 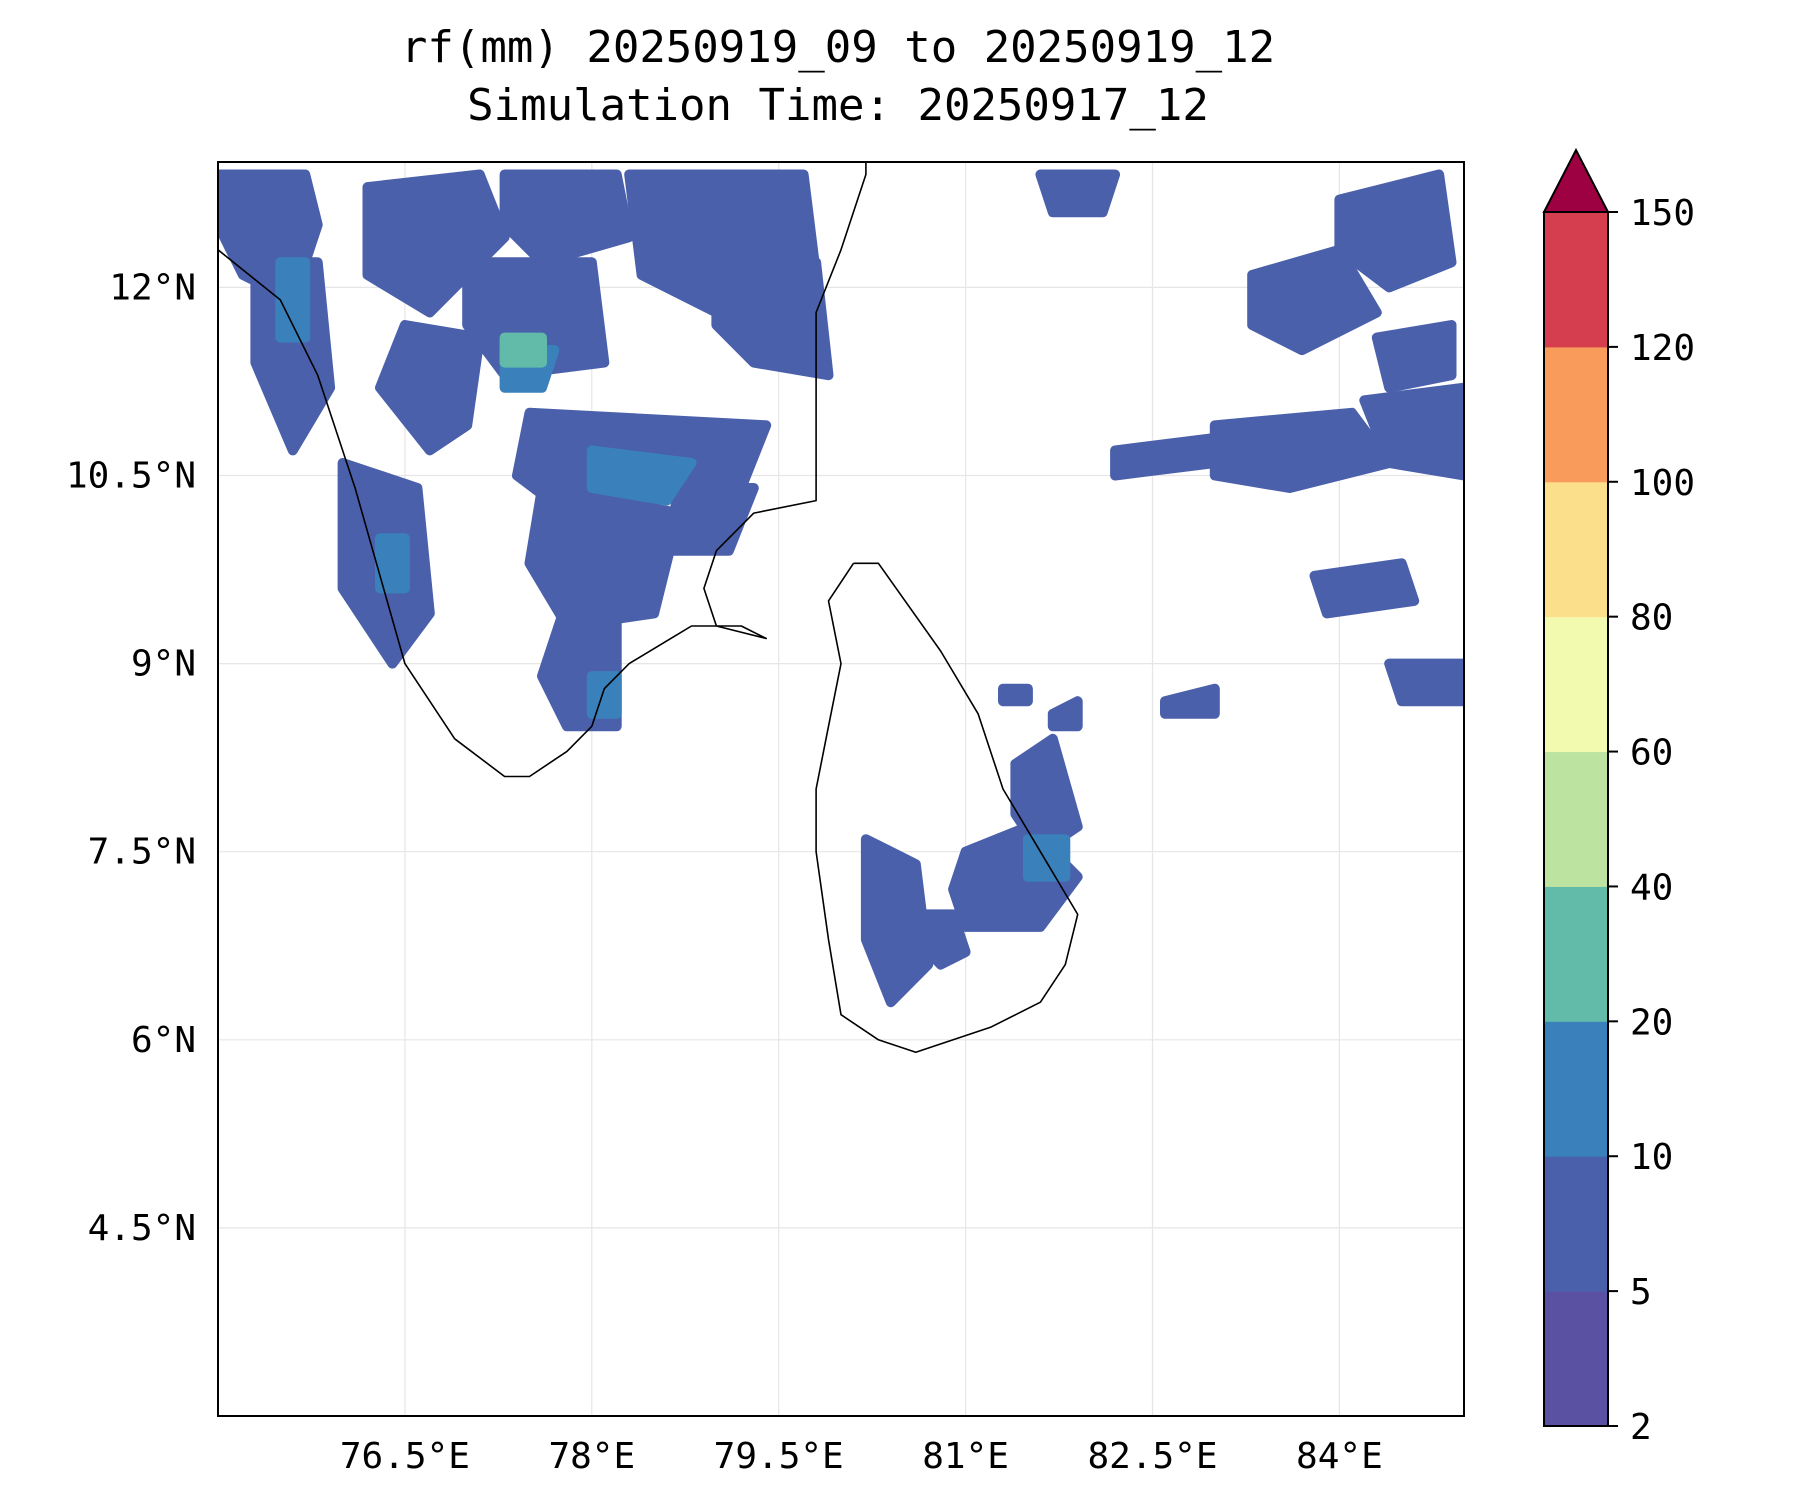 What do you see at coordinates (131, 476) in the screenshot?
I see `lat-tick-label: 10.5°N` at bounding box center [131, 476].